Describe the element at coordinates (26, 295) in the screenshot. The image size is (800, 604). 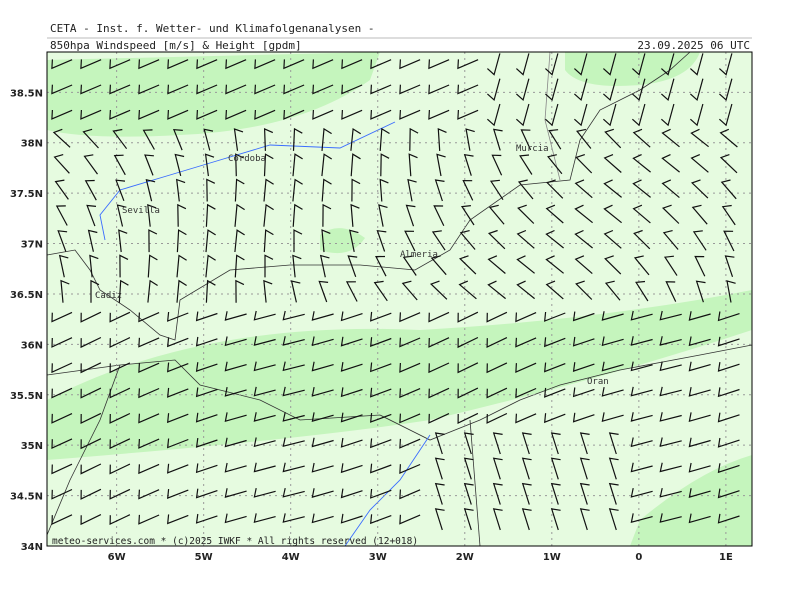
I see `y-tick-label: 36.5N` at that location.